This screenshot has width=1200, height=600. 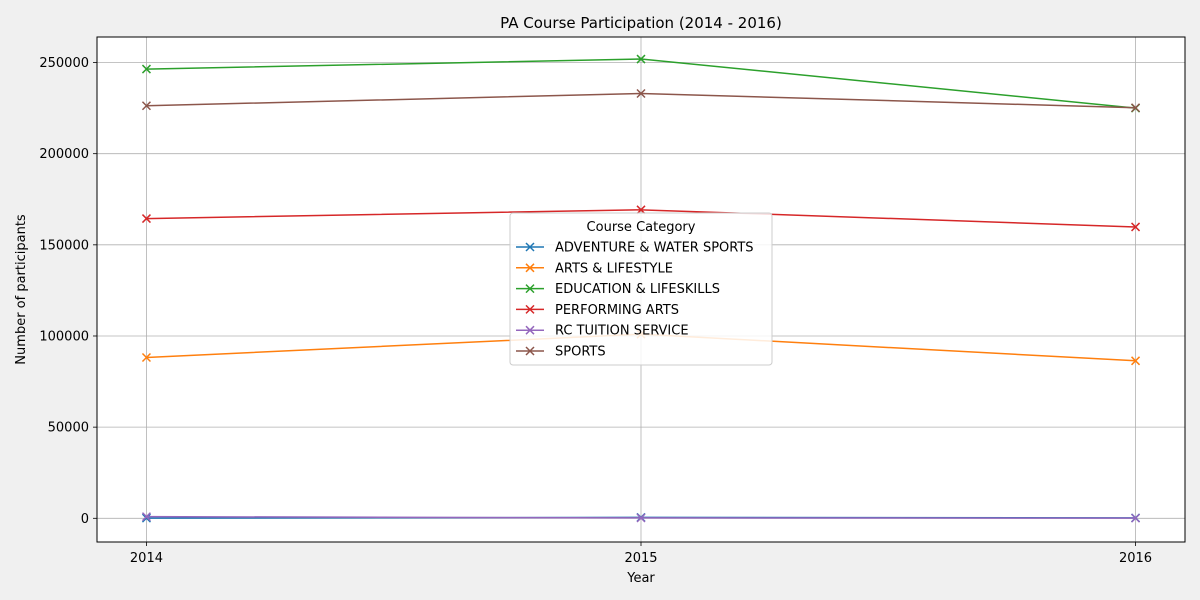 What do you see at coordinates (146, 558) in the screenshot?
I see `x-tick-label: 2014` at bounding box center [146, 558].